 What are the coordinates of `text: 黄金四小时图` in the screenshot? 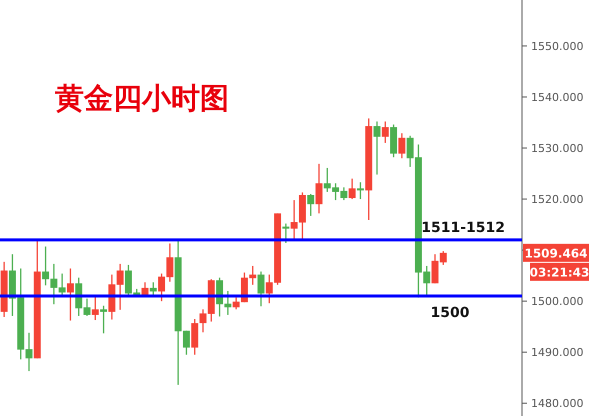 It's located at (141, 98).